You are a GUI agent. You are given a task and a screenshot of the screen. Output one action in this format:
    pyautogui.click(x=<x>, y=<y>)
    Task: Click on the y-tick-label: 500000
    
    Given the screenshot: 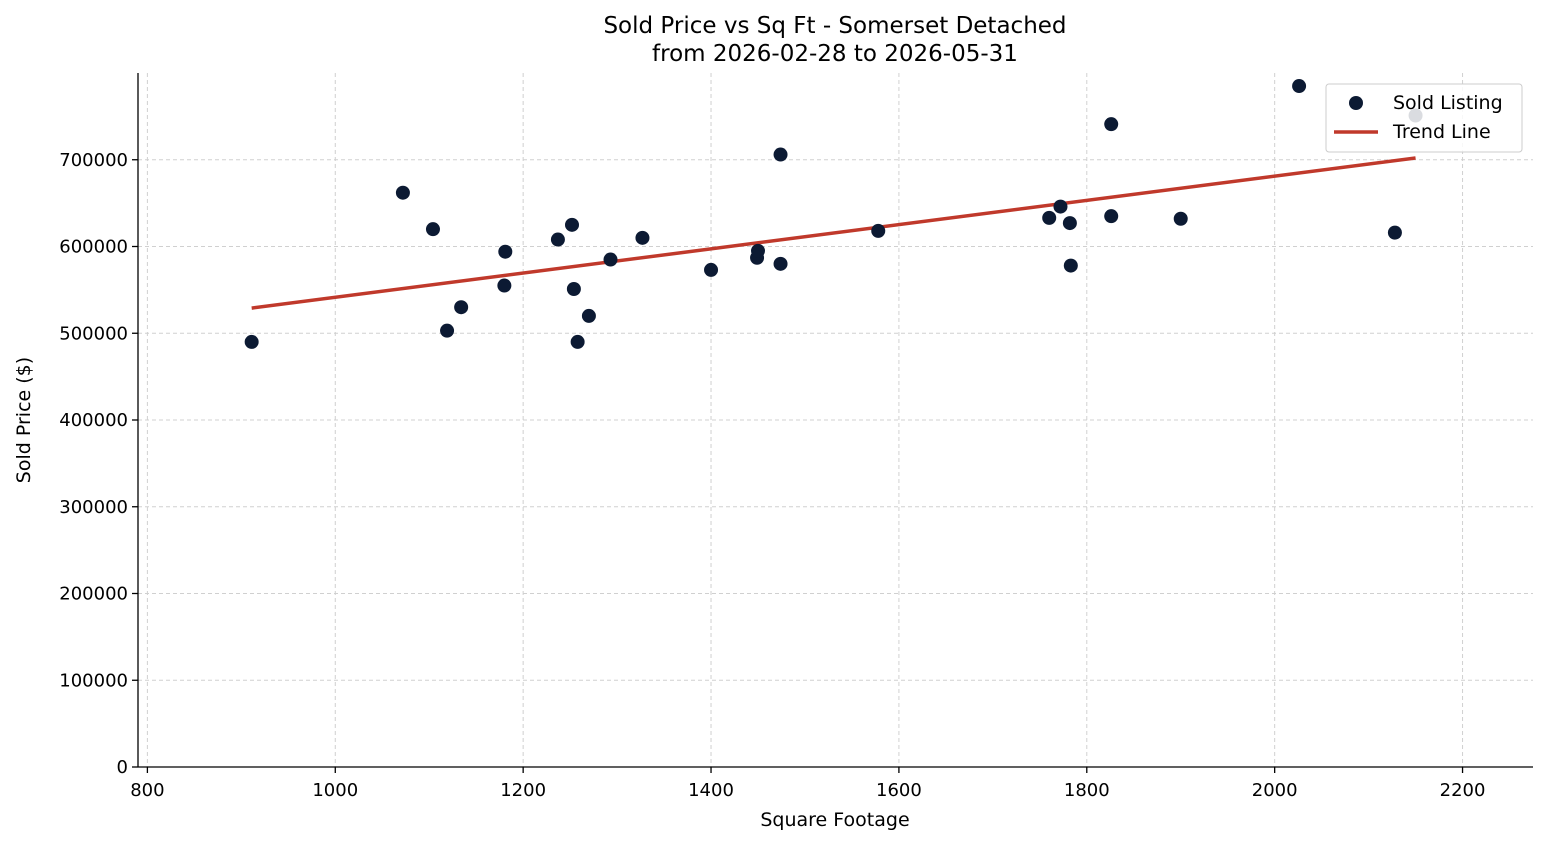 What is the action you would take?
    pyautogui.click(x=93, y=333)
    